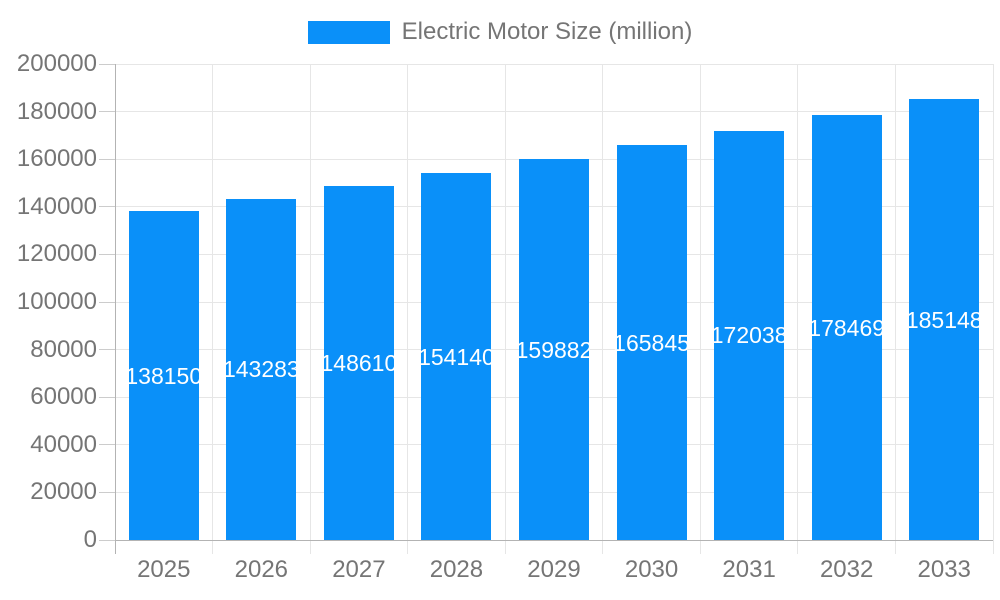 This screenshot has height=600, width=1000. I want to click on y-axis-label: 0, so click(90, 539).